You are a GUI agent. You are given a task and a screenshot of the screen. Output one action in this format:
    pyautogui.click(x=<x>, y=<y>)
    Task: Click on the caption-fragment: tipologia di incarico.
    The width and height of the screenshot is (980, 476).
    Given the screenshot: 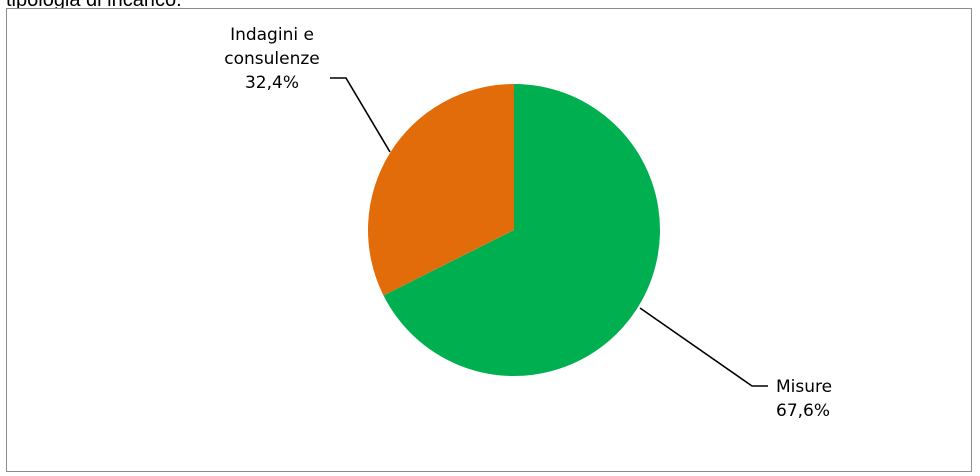 What is the action you would take?
    pyautogui.click(x=94, y=5)
    